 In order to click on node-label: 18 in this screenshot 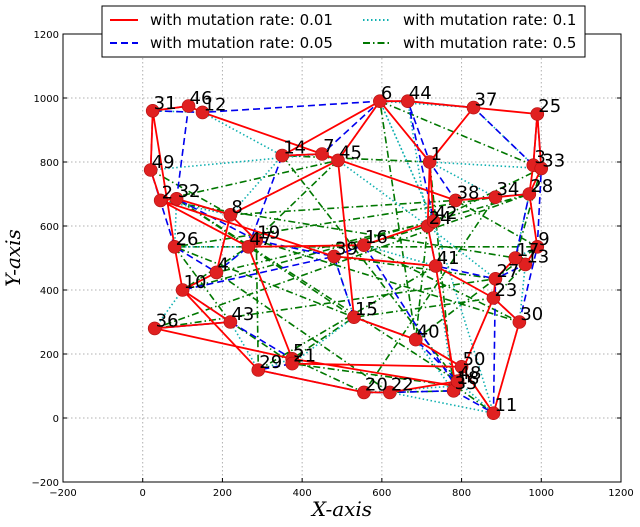, I will do `click(468, 378)`.